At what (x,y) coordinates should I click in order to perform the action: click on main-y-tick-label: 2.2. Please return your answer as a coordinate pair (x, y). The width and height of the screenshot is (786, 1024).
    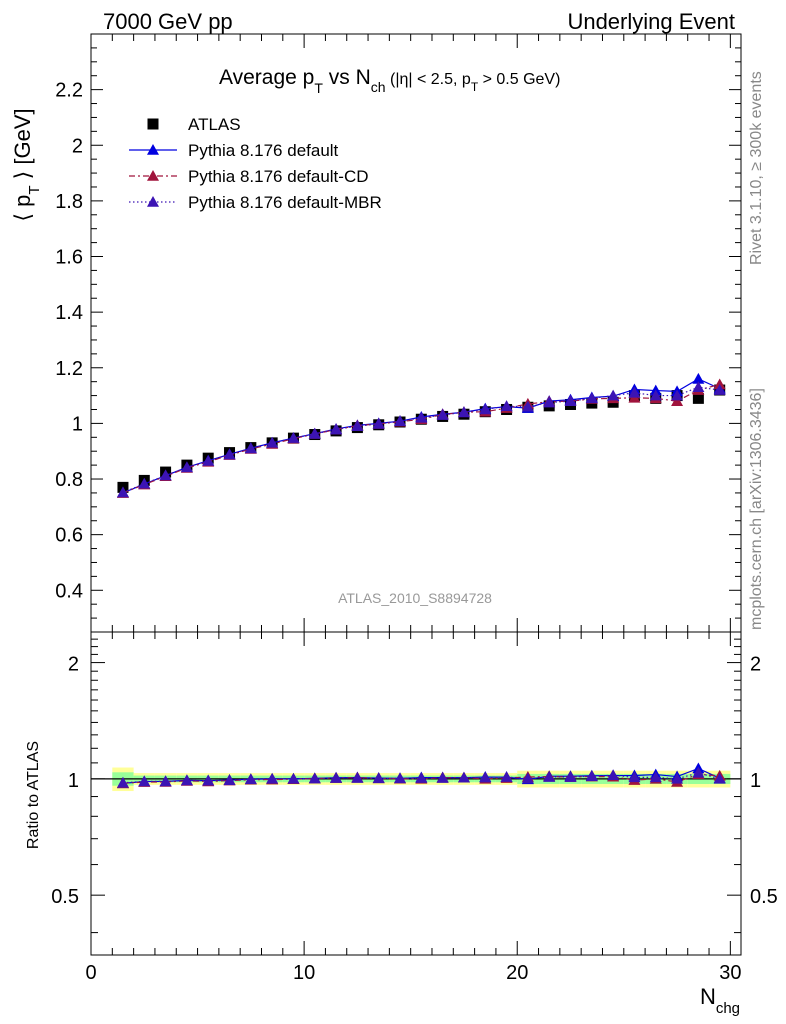
    Looking at the image, I should click on (69, 91).